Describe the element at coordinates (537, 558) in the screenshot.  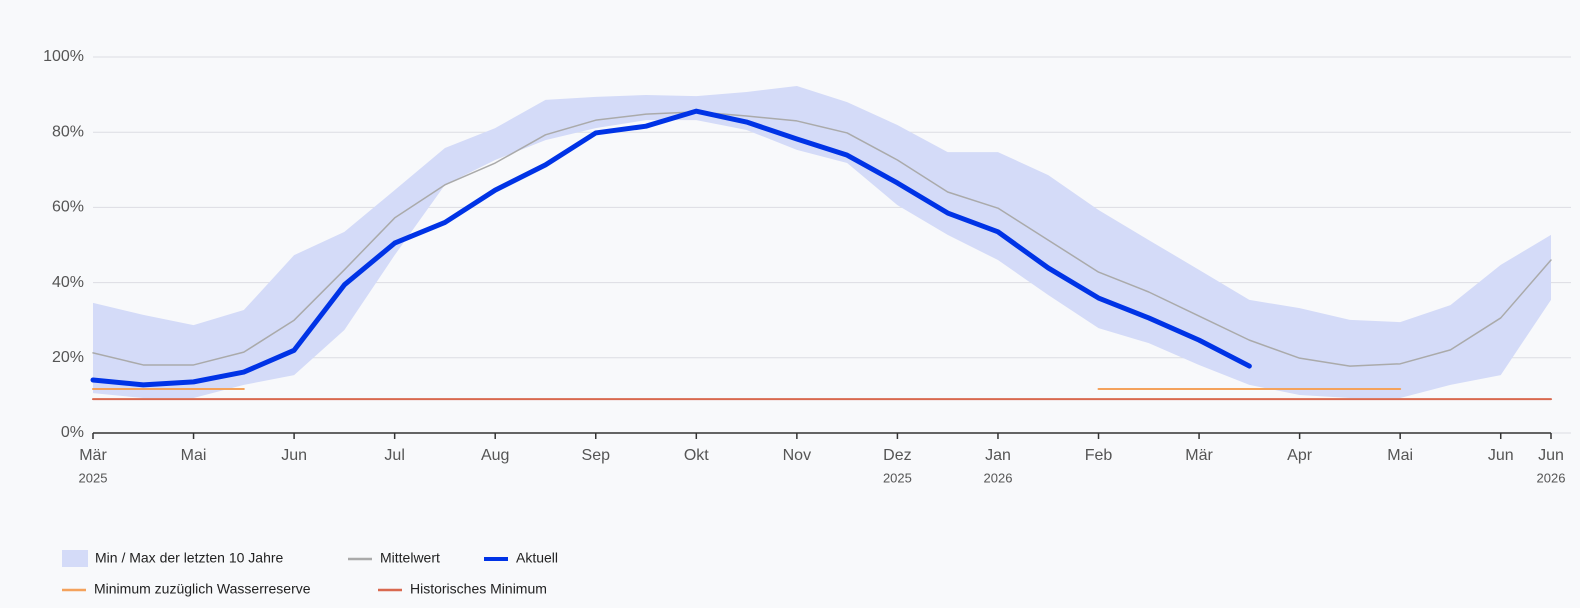
I see `legend-label: Aktuell` at that location.